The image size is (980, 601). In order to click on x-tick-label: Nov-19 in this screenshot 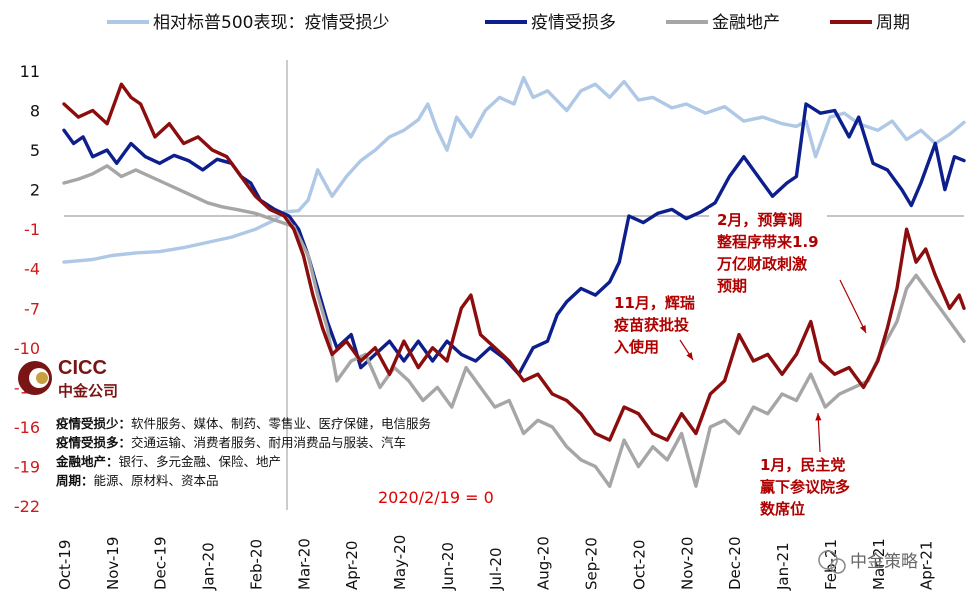, I will do `click(113, 563)`.